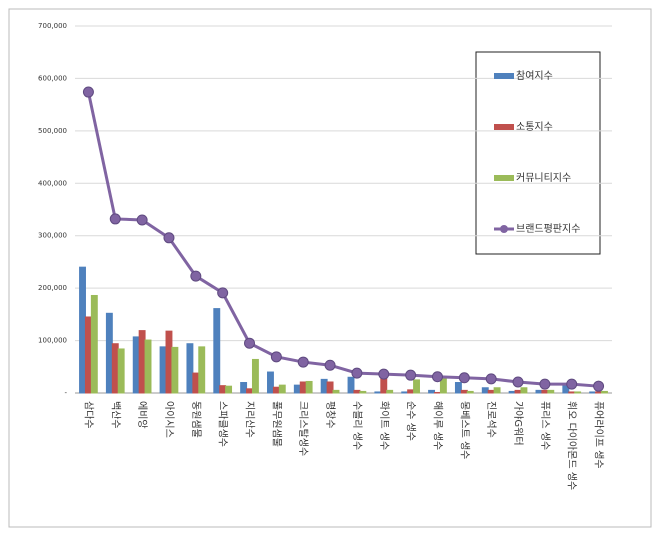 This screenshot has height=542, width=660. I want to click on x-tick-label: 지리산수, so click(250, 419).